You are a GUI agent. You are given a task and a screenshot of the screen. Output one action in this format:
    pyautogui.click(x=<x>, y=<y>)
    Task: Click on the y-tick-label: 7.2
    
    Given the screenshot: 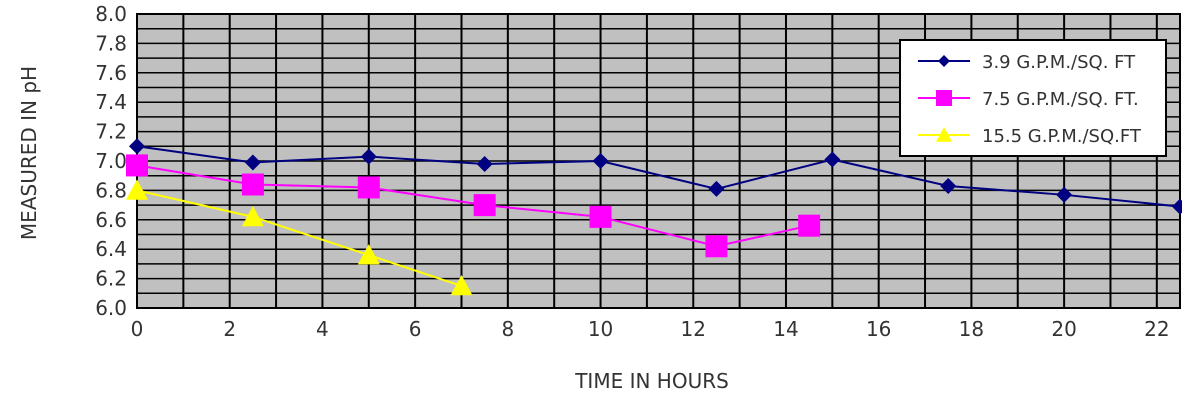 What is the action you would take?
    pyautogui.click(x=111, y=132)
    